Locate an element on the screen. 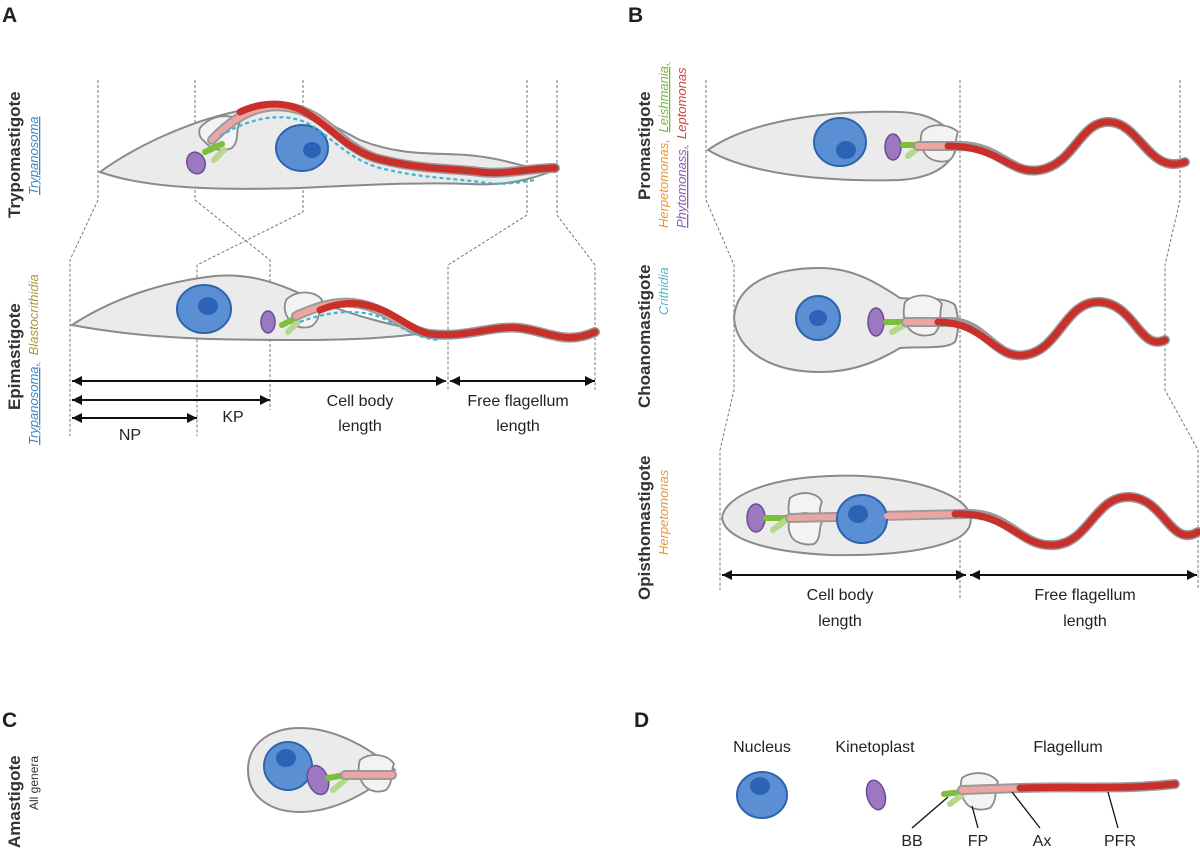  trypomastigote-cell is located at coordinates (328, 145).